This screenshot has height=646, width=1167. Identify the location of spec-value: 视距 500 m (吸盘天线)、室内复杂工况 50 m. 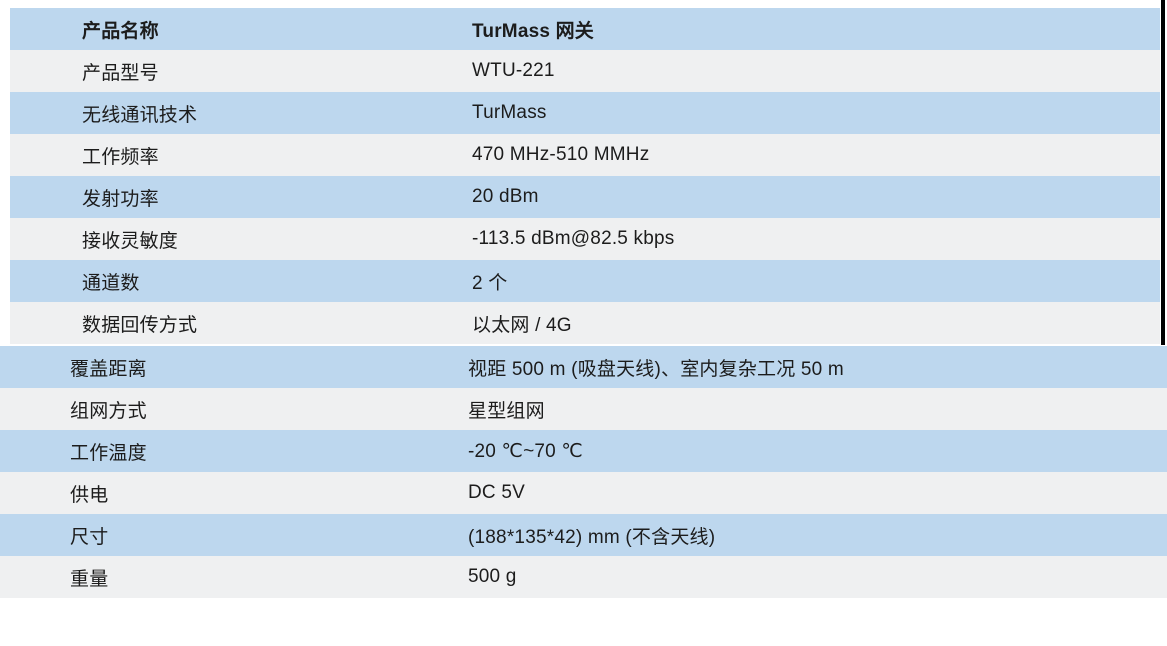
(656, 369).